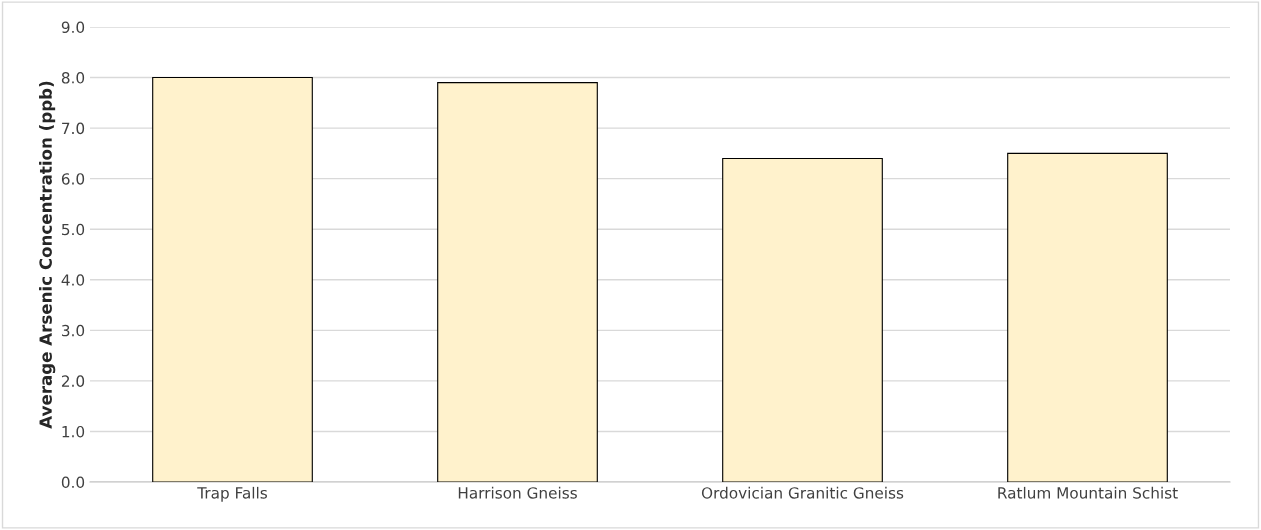 Image resolution: width=1261 pixels, height=530 pixels. What do you see at coordinates (73, 381) in the screenshot?
I see `y-tick-label: 2.0` at bounding box center [73, 381].